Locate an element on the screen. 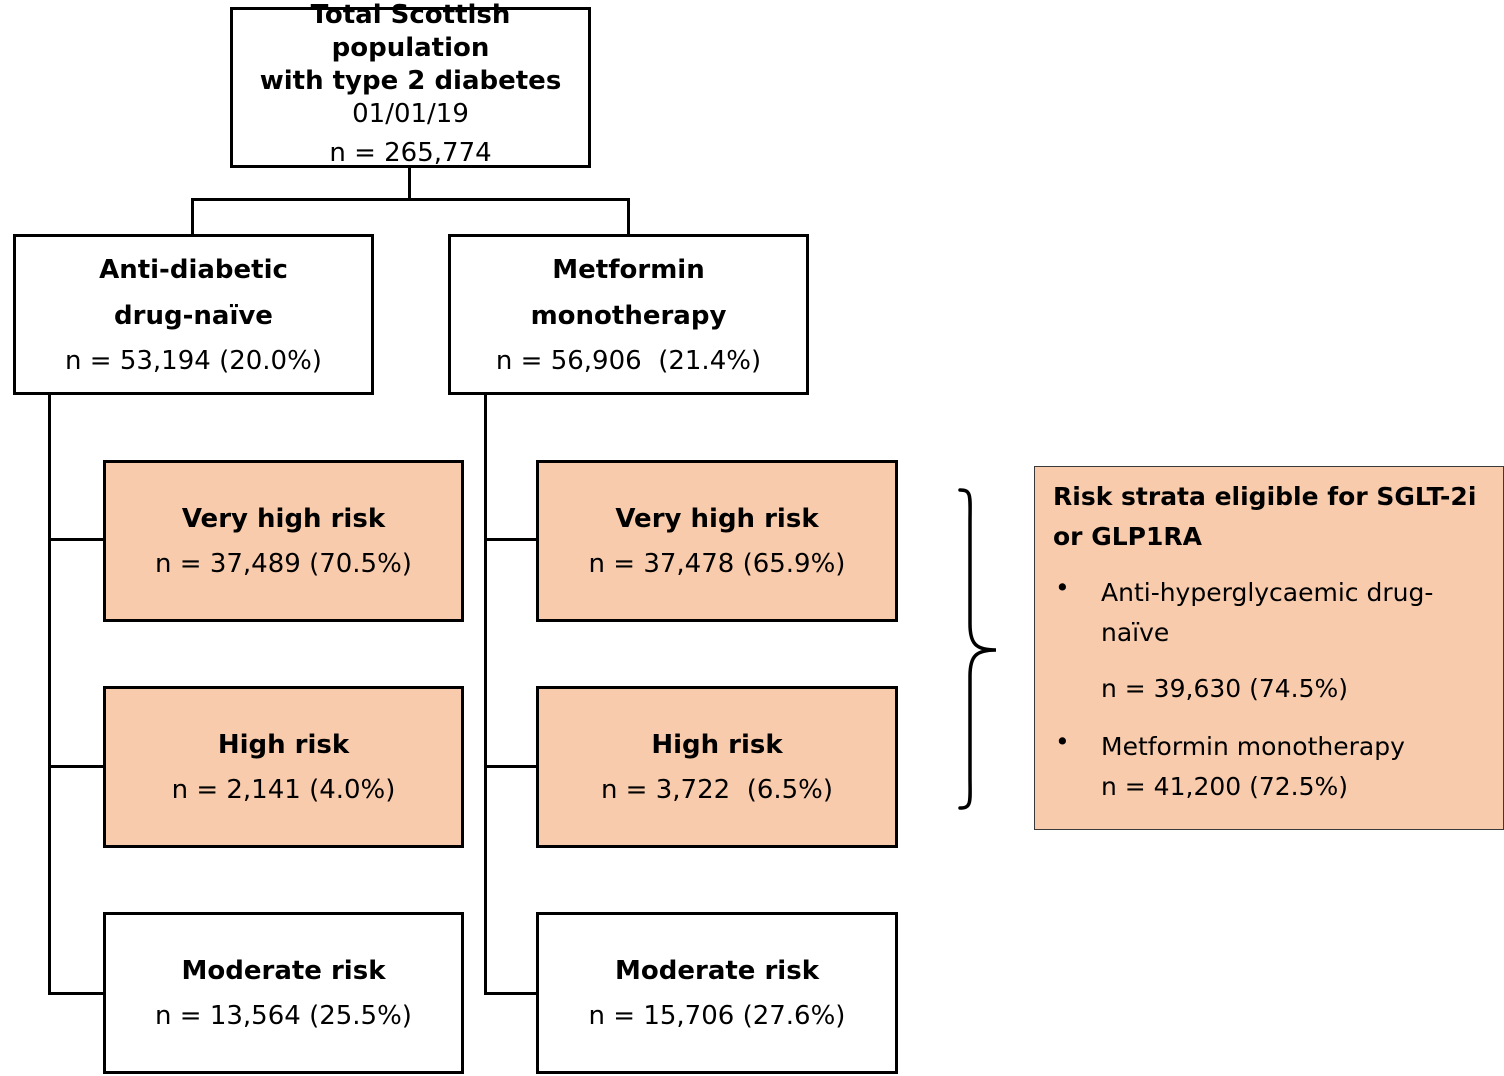 Image resolution: width=1504 pixels, height=1076 pixels. connector-right-drop is located at coordinates (628, 216).